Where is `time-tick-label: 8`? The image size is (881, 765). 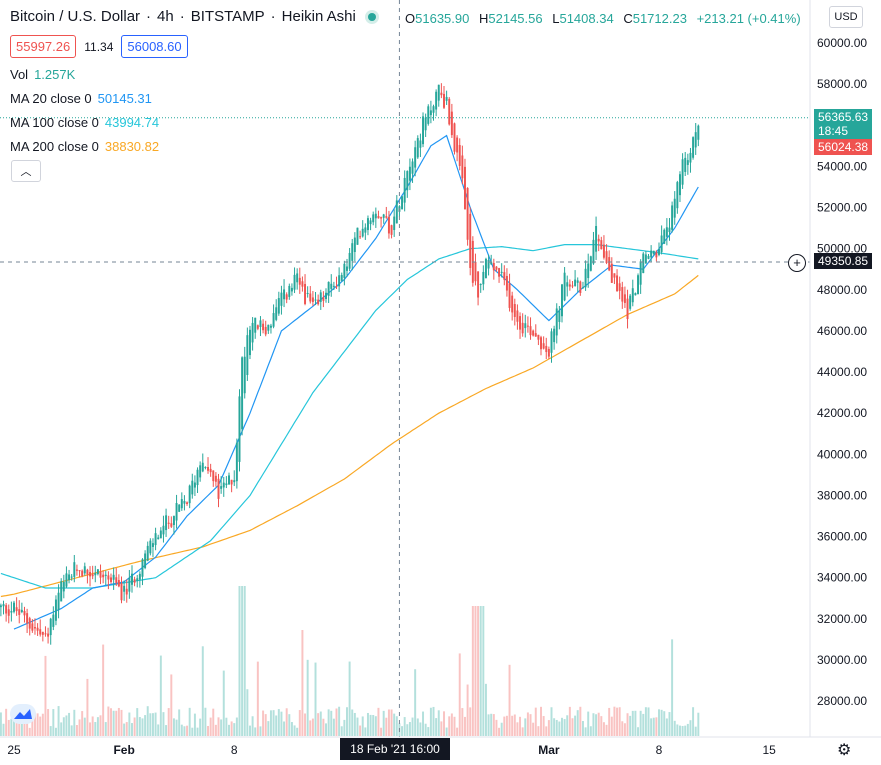
time-tick-label: 8 is located at coordinates (234, 750).